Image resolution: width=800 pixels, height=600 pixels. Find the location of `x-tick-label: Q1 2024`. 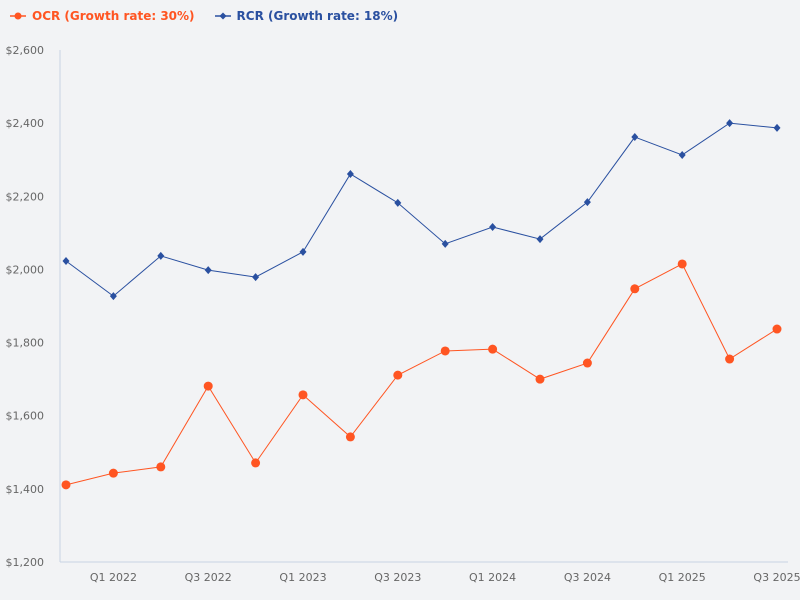

x-tick-label: Q1 2024 is located at coordinates (492, 577).